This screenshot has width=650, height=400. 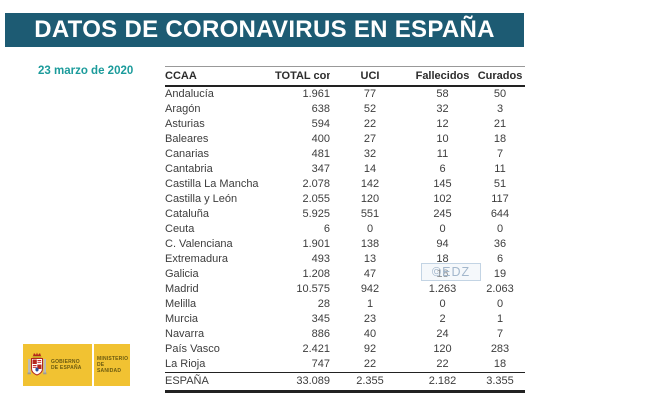 What do you see at coordinates (442, 229) in the screenshot?
I see `cell-fallecidos: 0` at bounding box center [442, 229].